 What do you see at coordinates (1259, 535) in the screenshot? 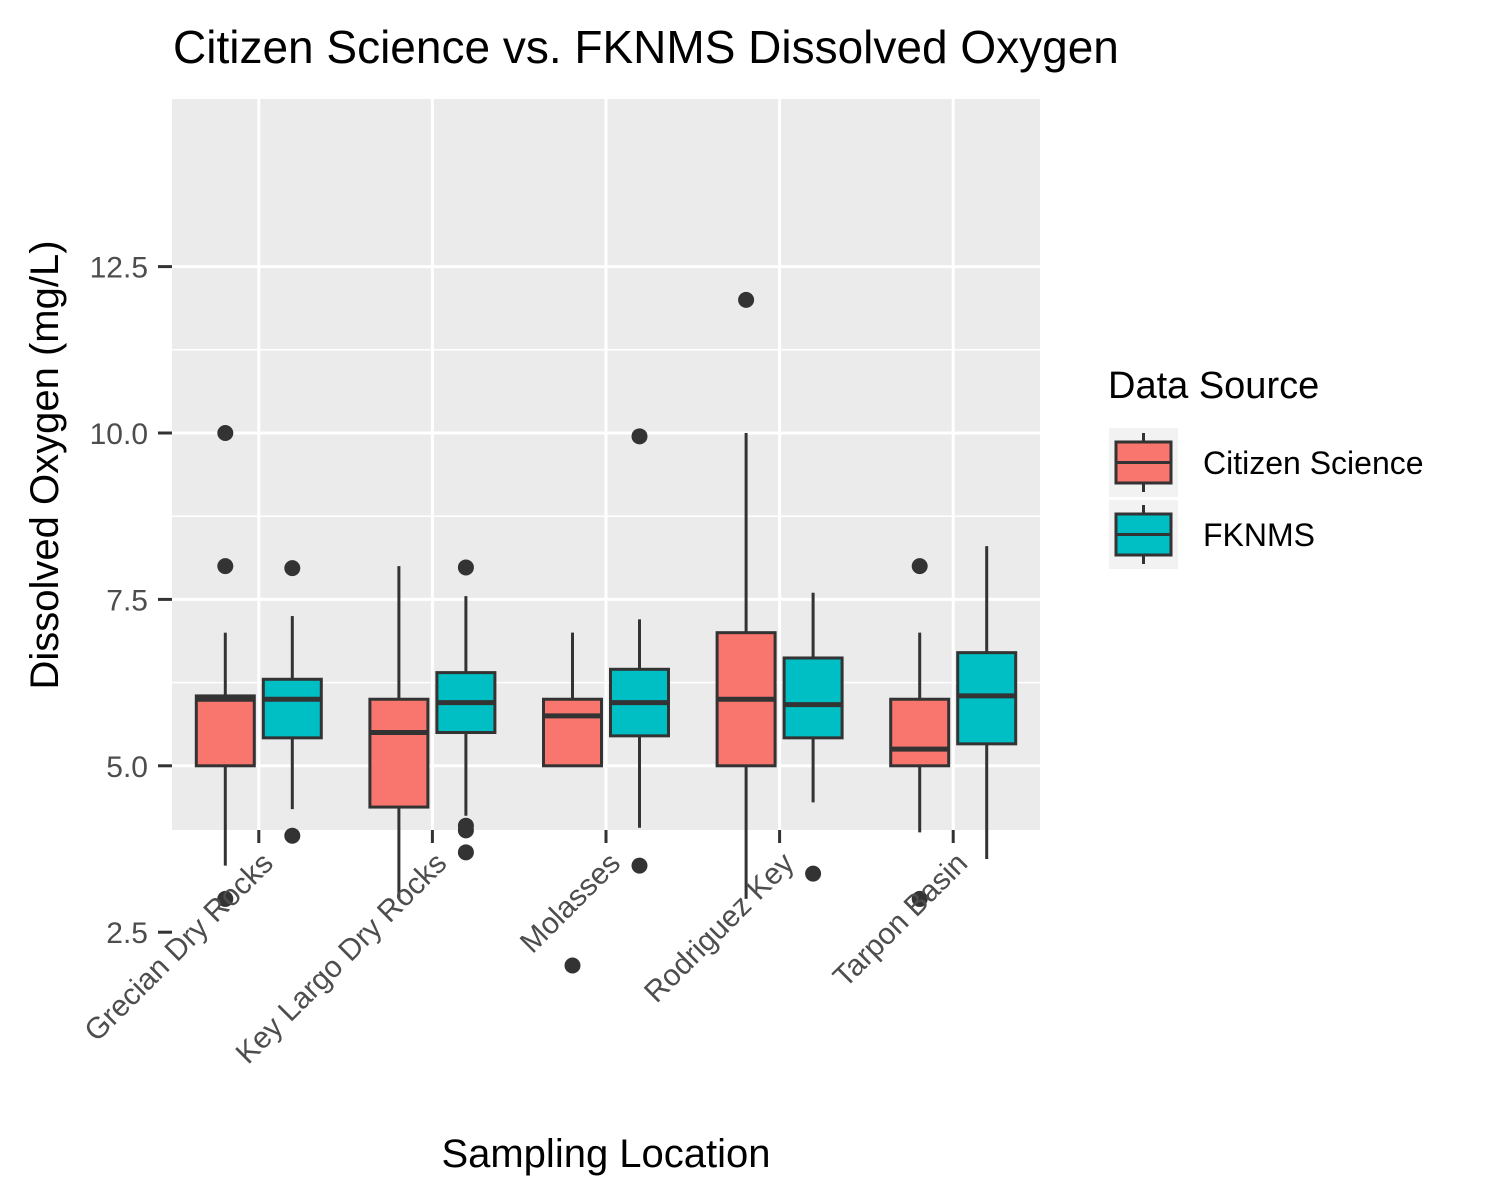
I see `legend-label: FKNMS` at bounding box center [1259, 535].